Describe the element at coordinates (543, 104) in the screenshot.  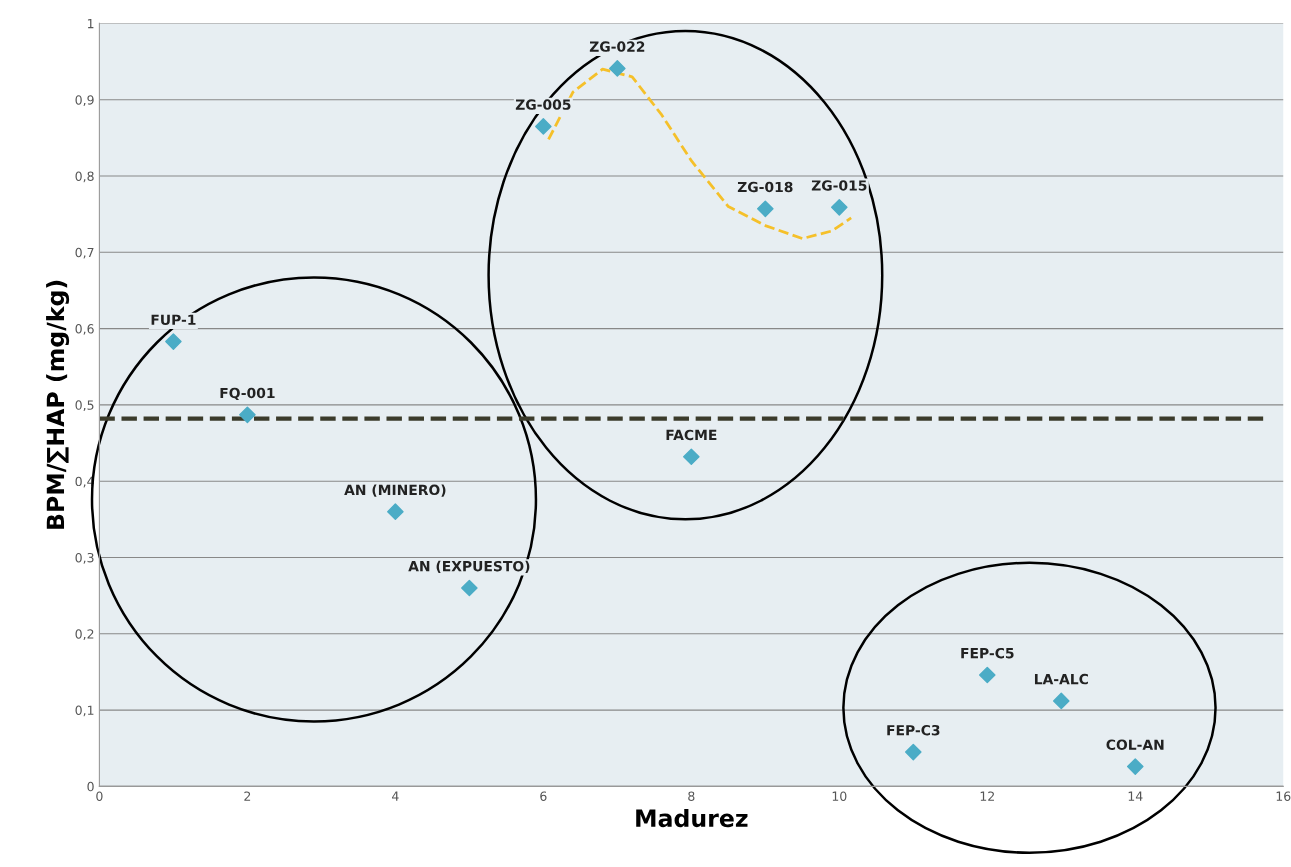
I see `annotation: ZG-005` at that location.